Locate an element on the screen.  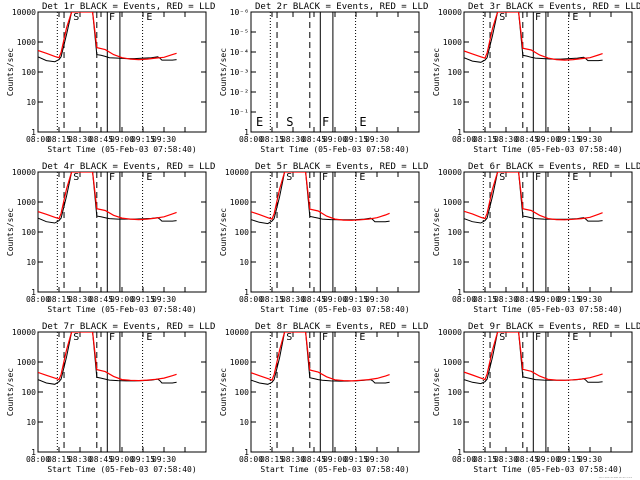
panel-title: Det 4r BLACK = Events, RED = LLD is located at coordinates (128, 167).